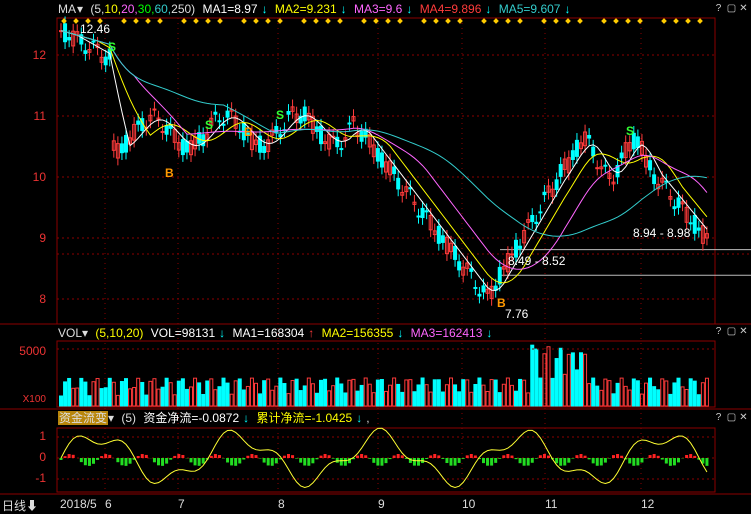 Image resolution: width=751 pixels, height=514 pixels. What do you see at coordinates (162, 9) in the screenshot?
I see `param-60: 60,` at bounding box center [162, 9].